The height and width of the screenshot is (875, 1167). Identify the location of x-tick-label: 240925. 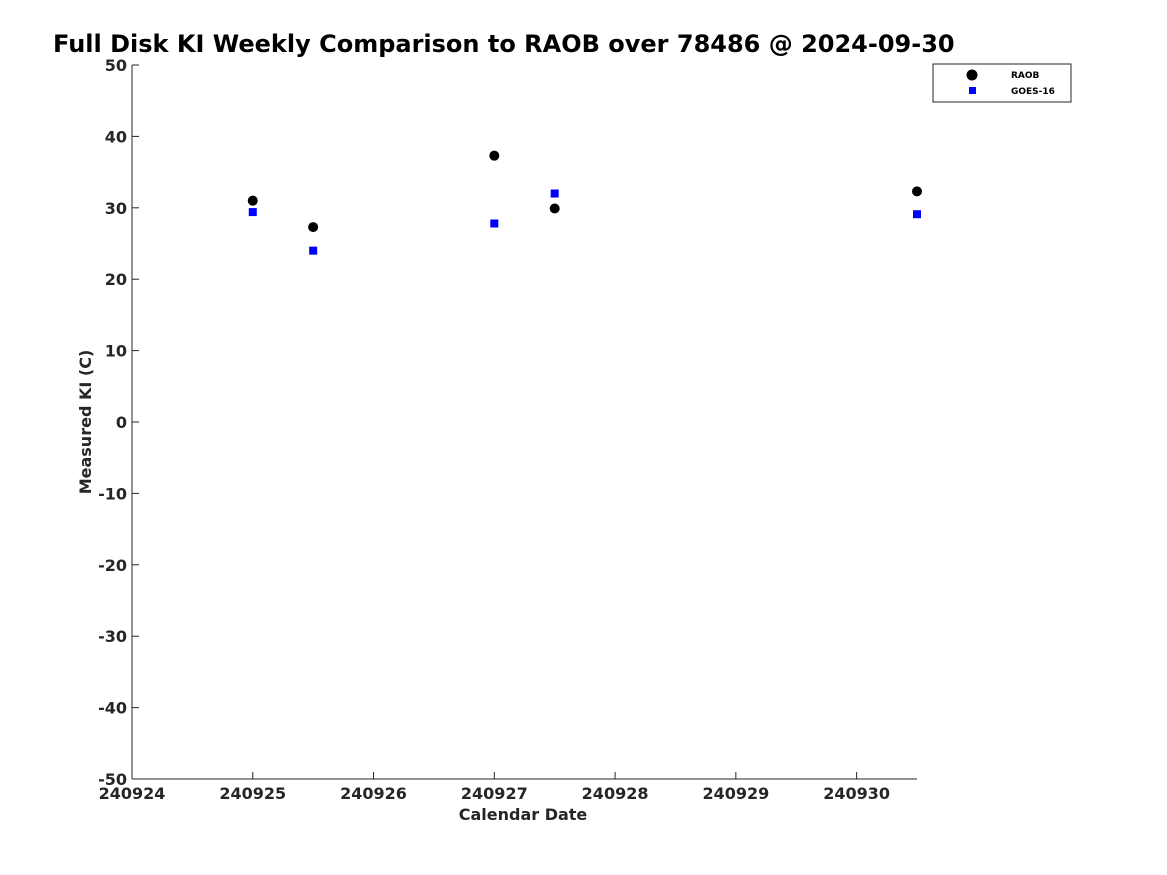
(252, 793).